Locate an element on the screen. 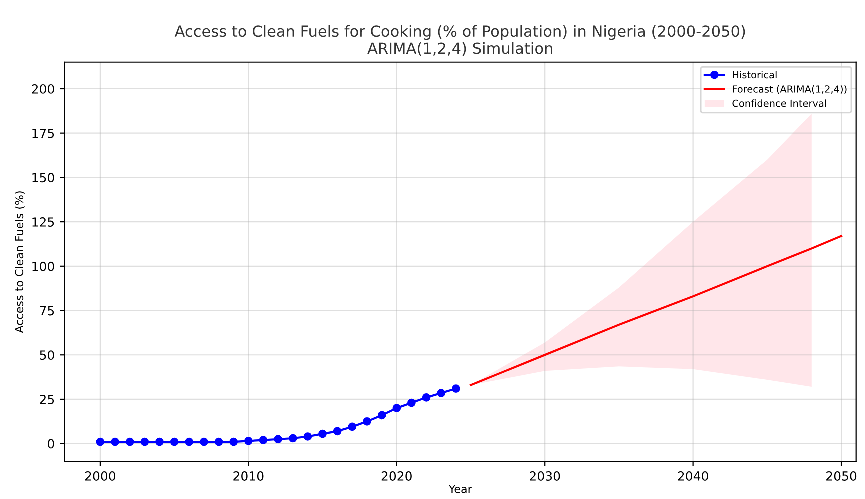 Image resolution: width=865 pixels, height=499 pixels. legend-label: Historical is located at coordinates (755, 75).